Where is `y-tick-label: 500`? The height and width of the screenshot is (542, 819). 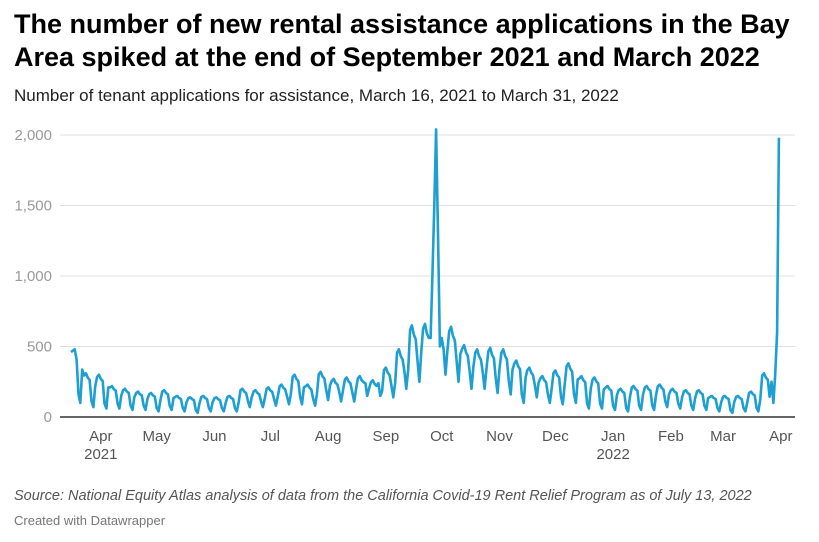 y-tick-label: 500 is located at coordinates (39, 347).